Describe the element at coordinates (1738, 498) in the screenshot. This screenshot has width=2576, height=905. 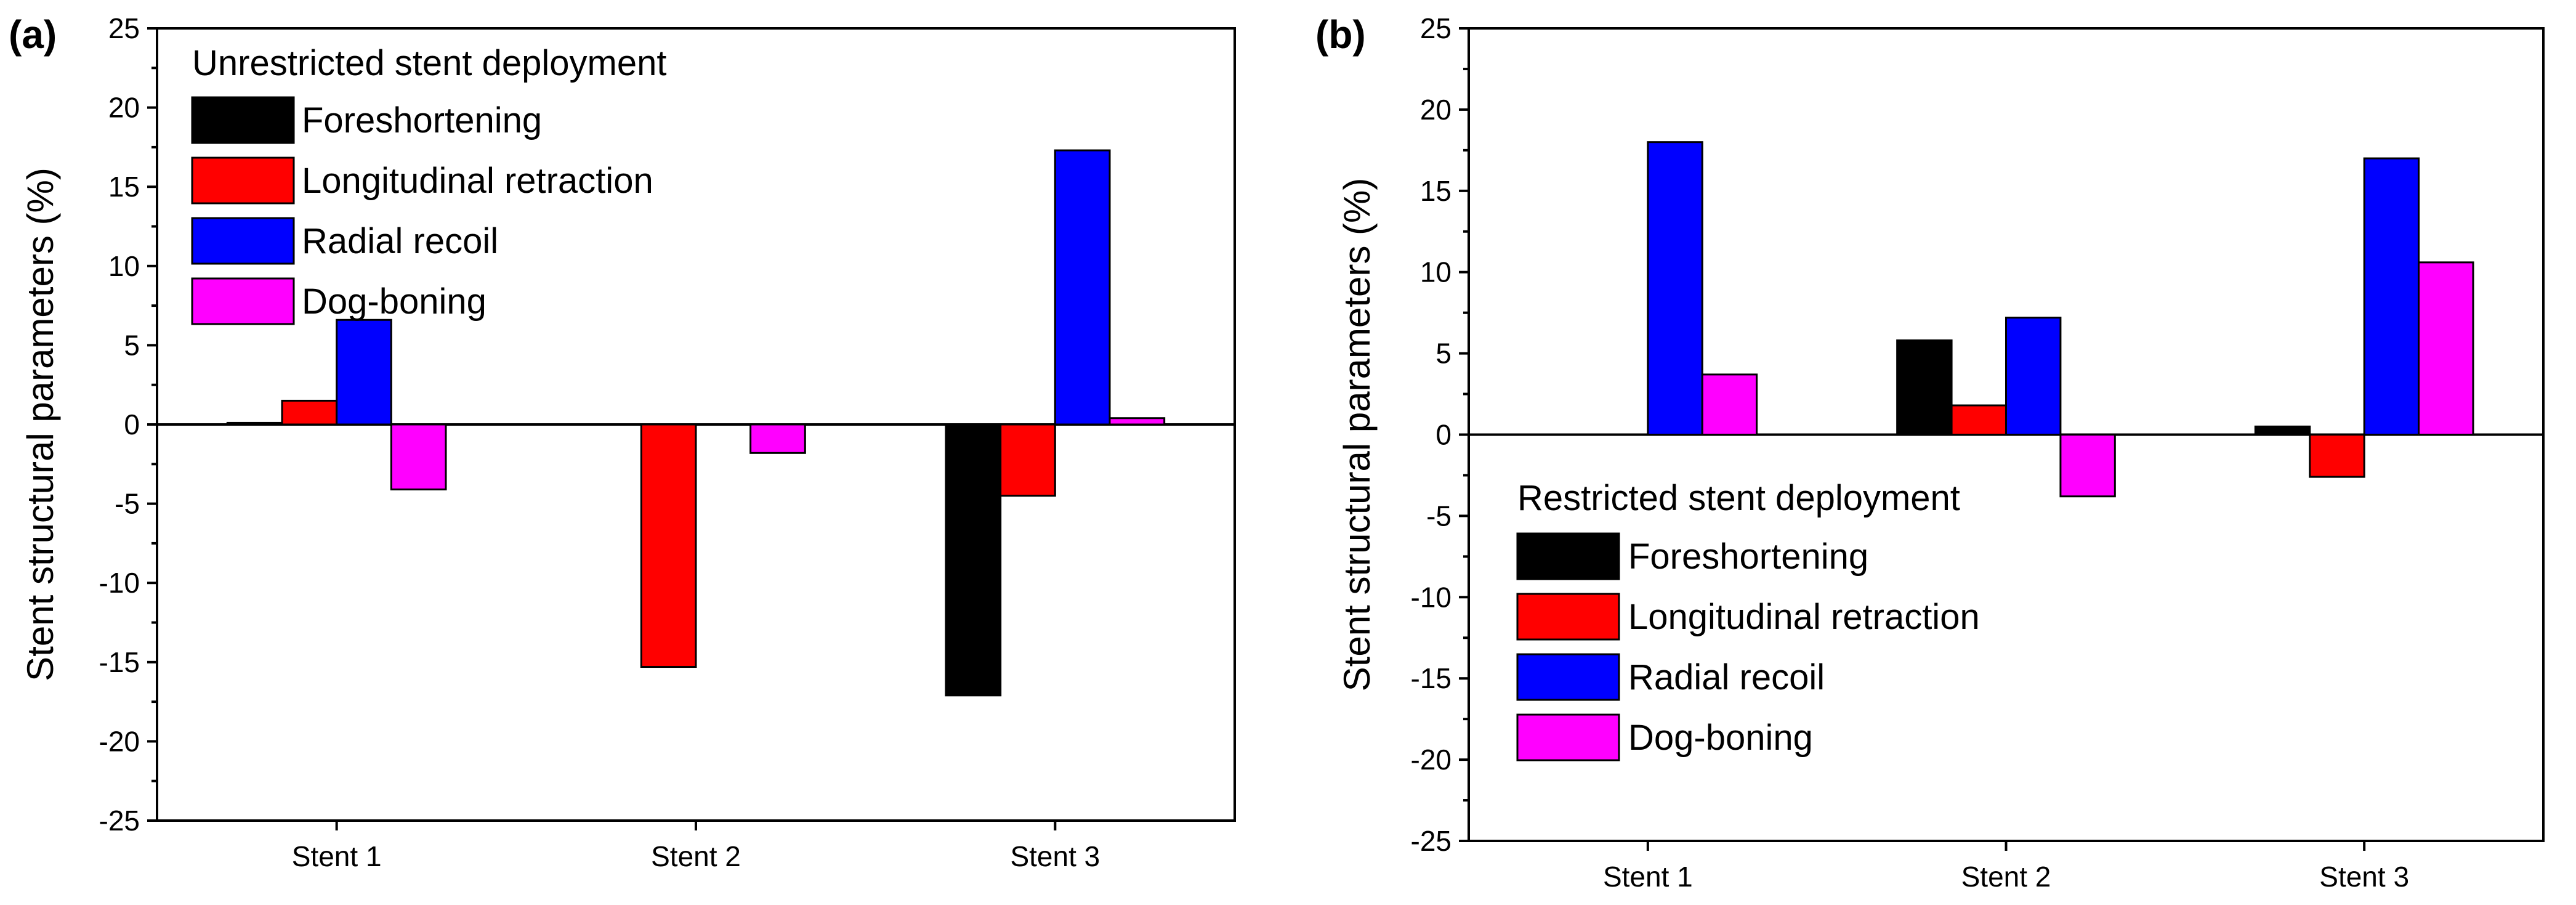
I see `legend-title: Restricted stent deployment` at that location.